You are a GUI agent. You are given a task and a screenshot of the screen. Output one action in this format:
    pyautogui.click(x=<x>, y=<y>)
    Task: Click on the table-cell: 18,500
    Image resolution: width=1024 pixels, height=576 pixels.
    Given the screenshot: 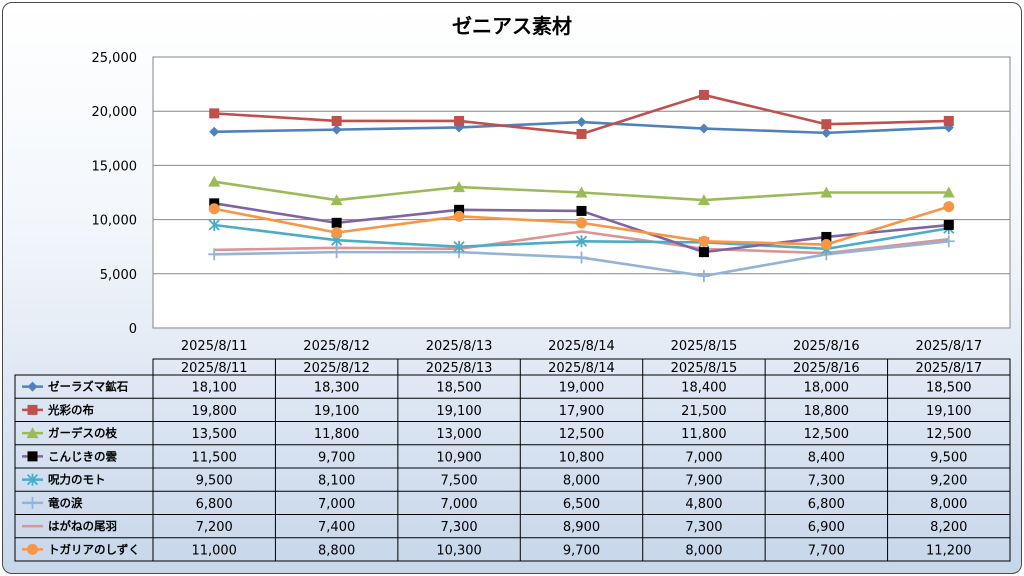 What is the action you would take?
    pyautogui.click(x=949, y=388)
    